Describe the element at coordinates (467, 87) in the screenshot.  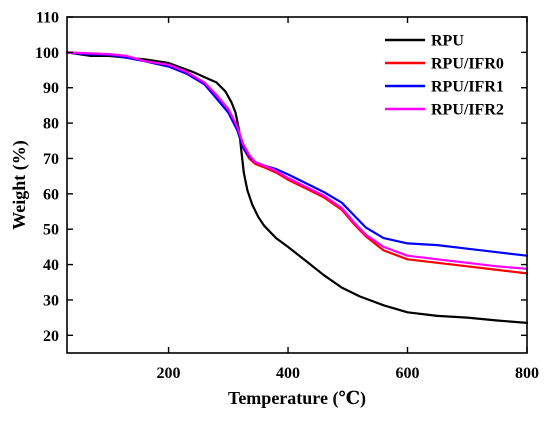
I see `legend-label: RPU/IFR1` at that location.